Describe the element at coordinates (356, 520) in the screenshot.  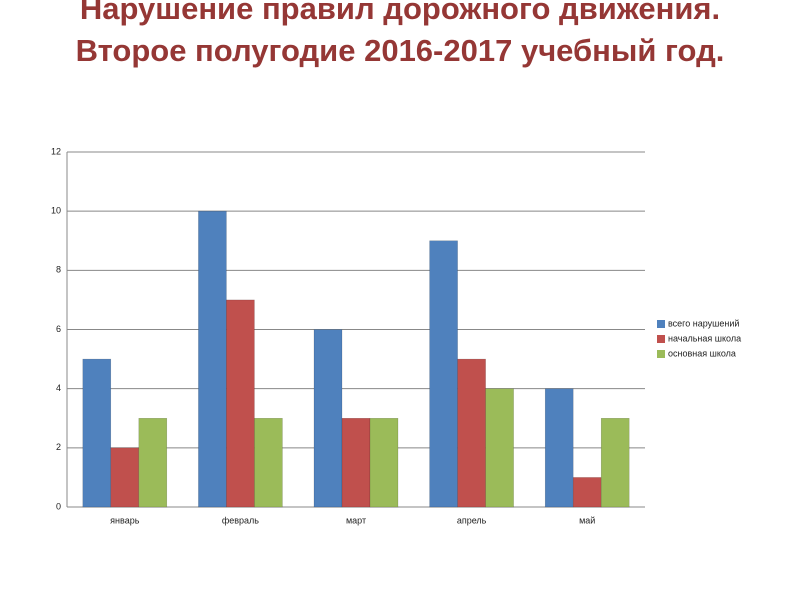
I see `x-tick-label: март` at that location.